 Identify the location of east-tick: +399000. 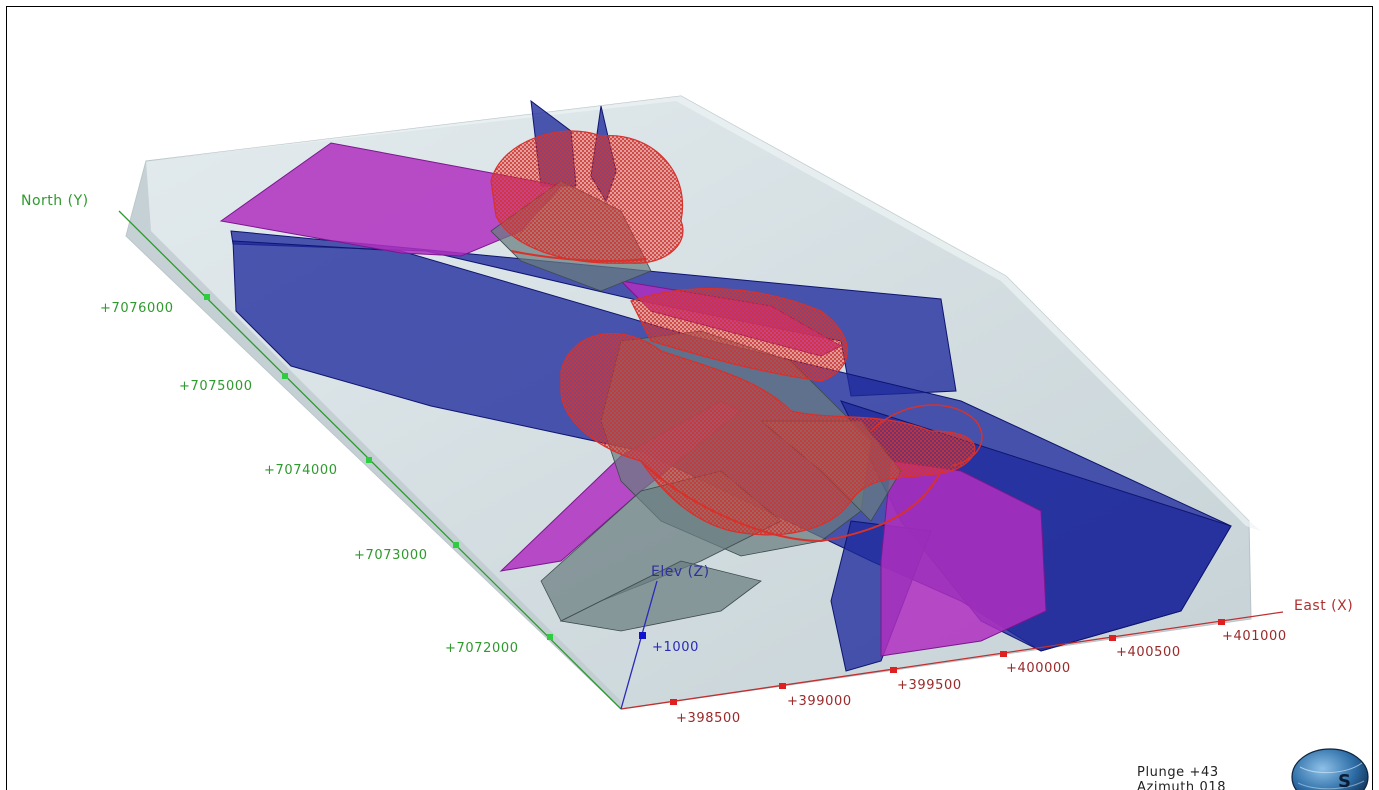
(819, 701).